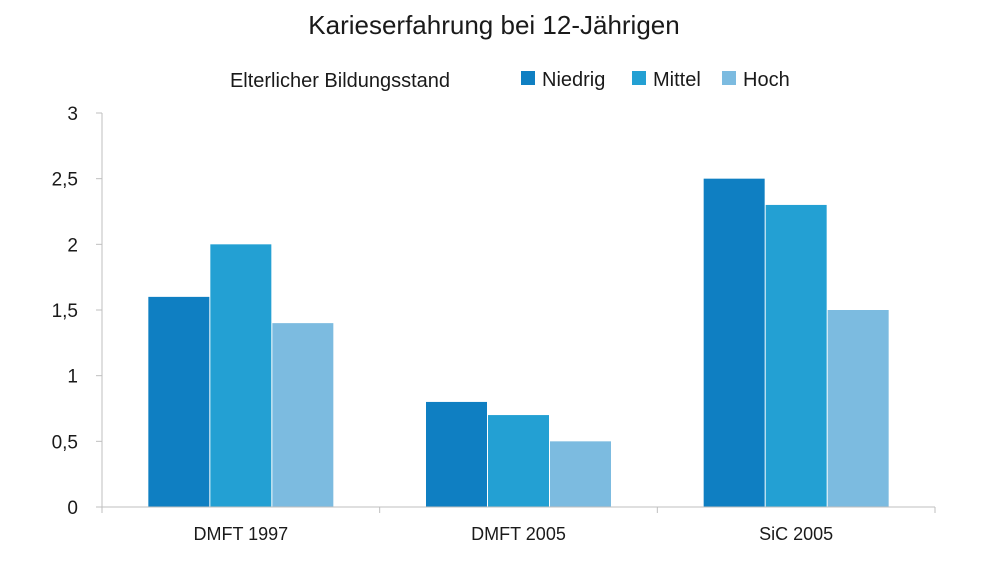 The width and height of the screenshot is (1000, 563). I want to click on x-tick-label: SiC 2005, so click(796, 534).